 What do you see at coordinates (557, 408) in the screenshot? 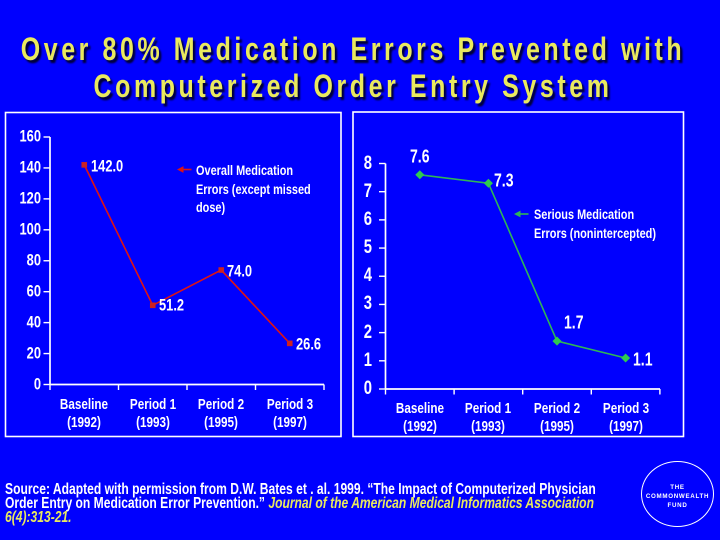
I see `right-chart-category-label-line: Period 2` at bounding box center [557, 408].